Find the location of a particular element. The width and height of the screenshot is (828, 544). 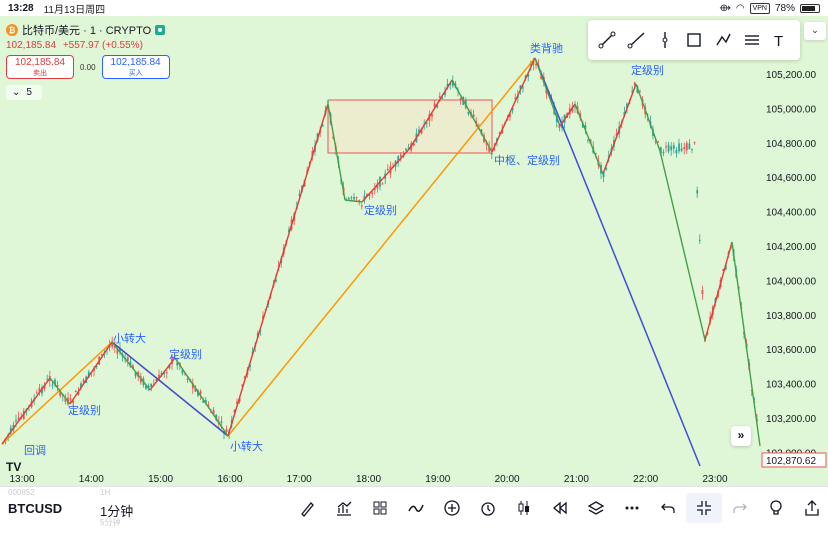

indicator-icon is located at coordinates (416, 508).